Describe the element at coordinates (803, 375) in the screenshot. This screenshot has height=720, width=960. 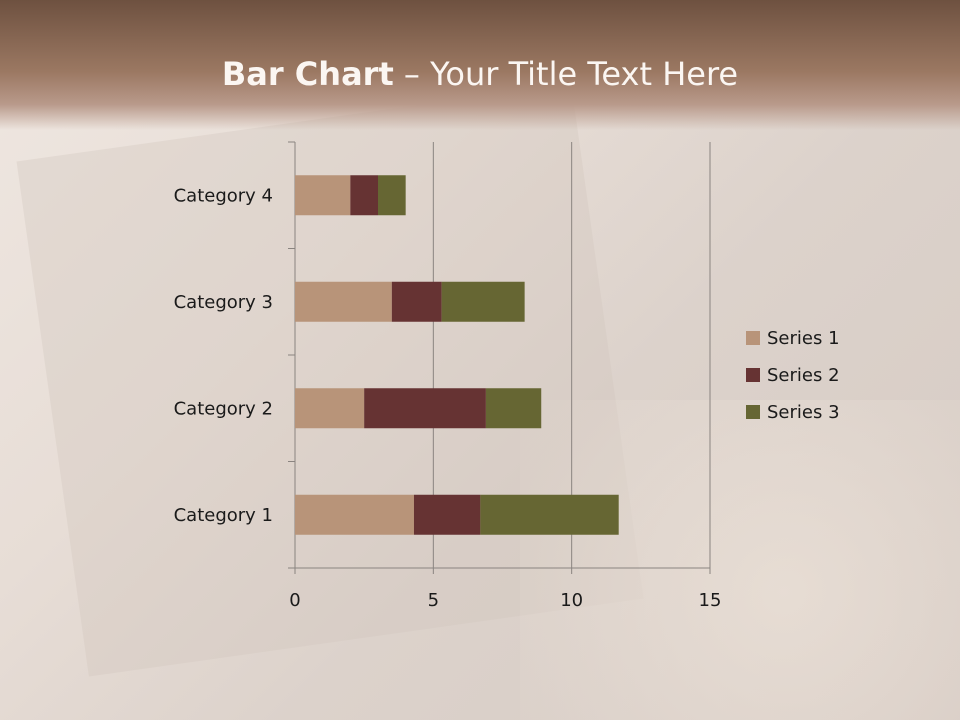
I see `legend-label: Series 2` at that location.